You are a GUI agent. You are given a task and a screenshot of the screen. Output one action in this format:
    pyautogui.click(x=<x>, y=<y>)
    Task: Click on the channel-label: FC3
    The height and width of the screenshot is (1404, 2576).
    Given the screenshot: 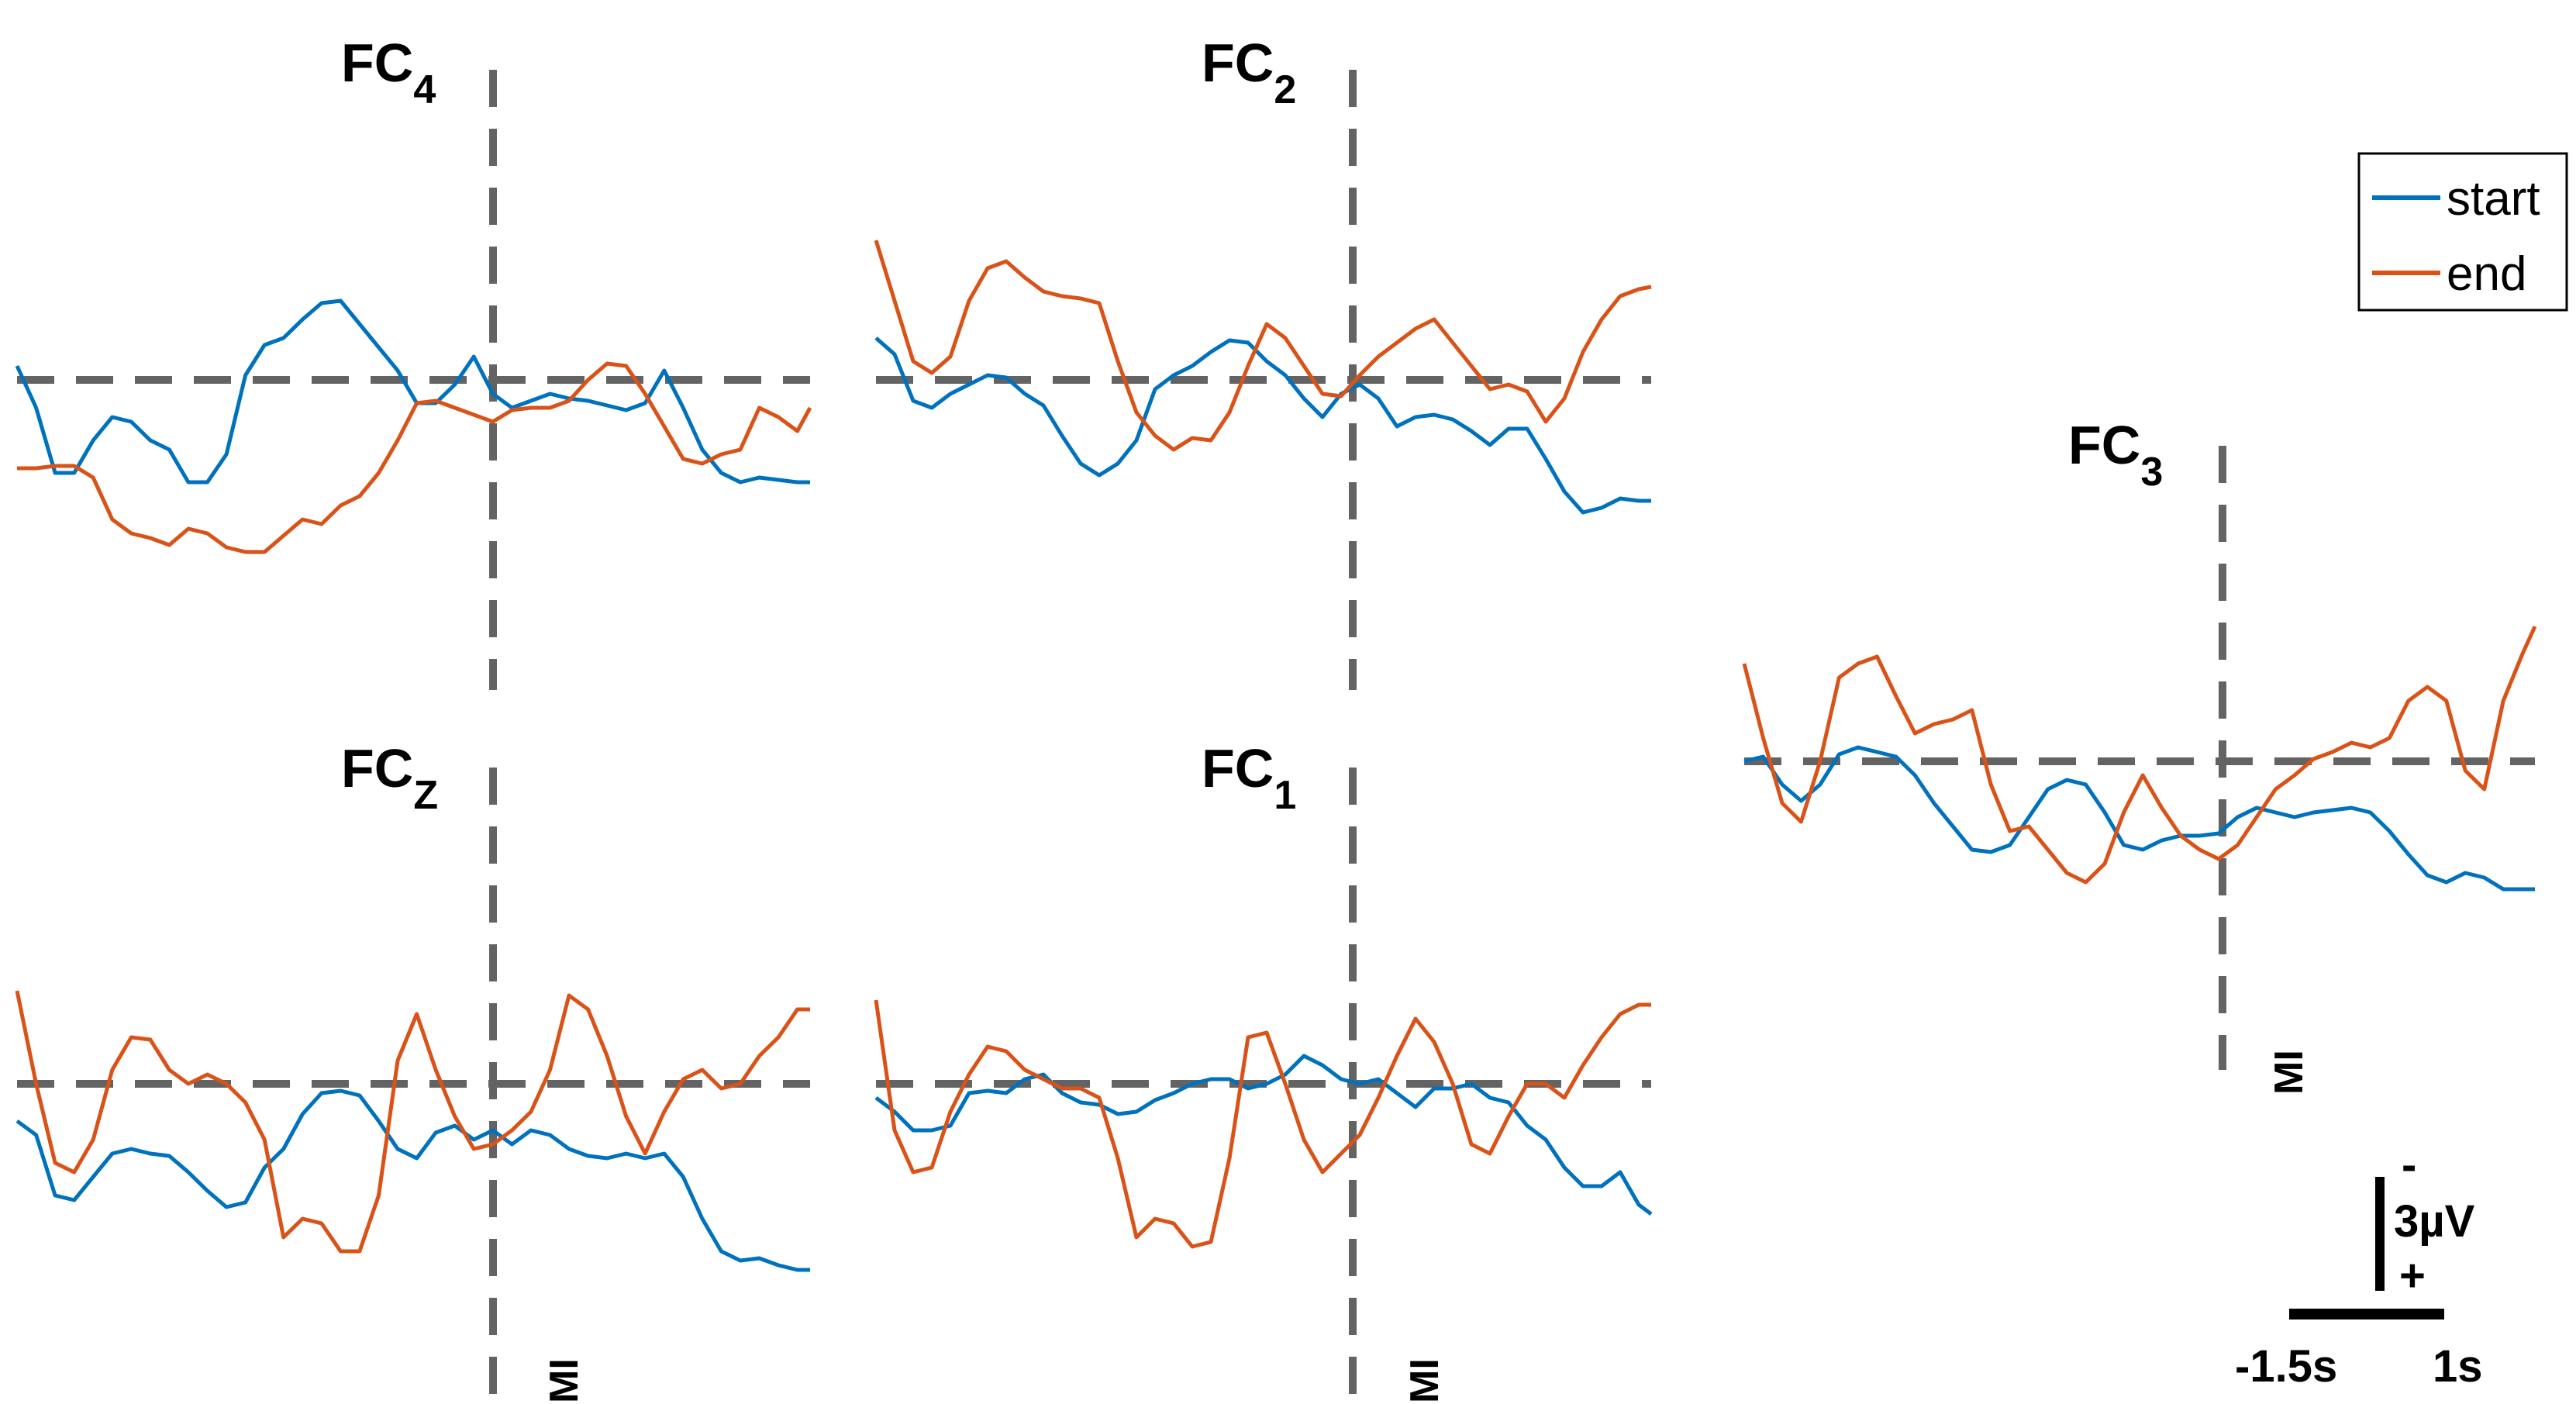 What is the action you would take?
    pyautogui.click(x=2115, y=455)
    